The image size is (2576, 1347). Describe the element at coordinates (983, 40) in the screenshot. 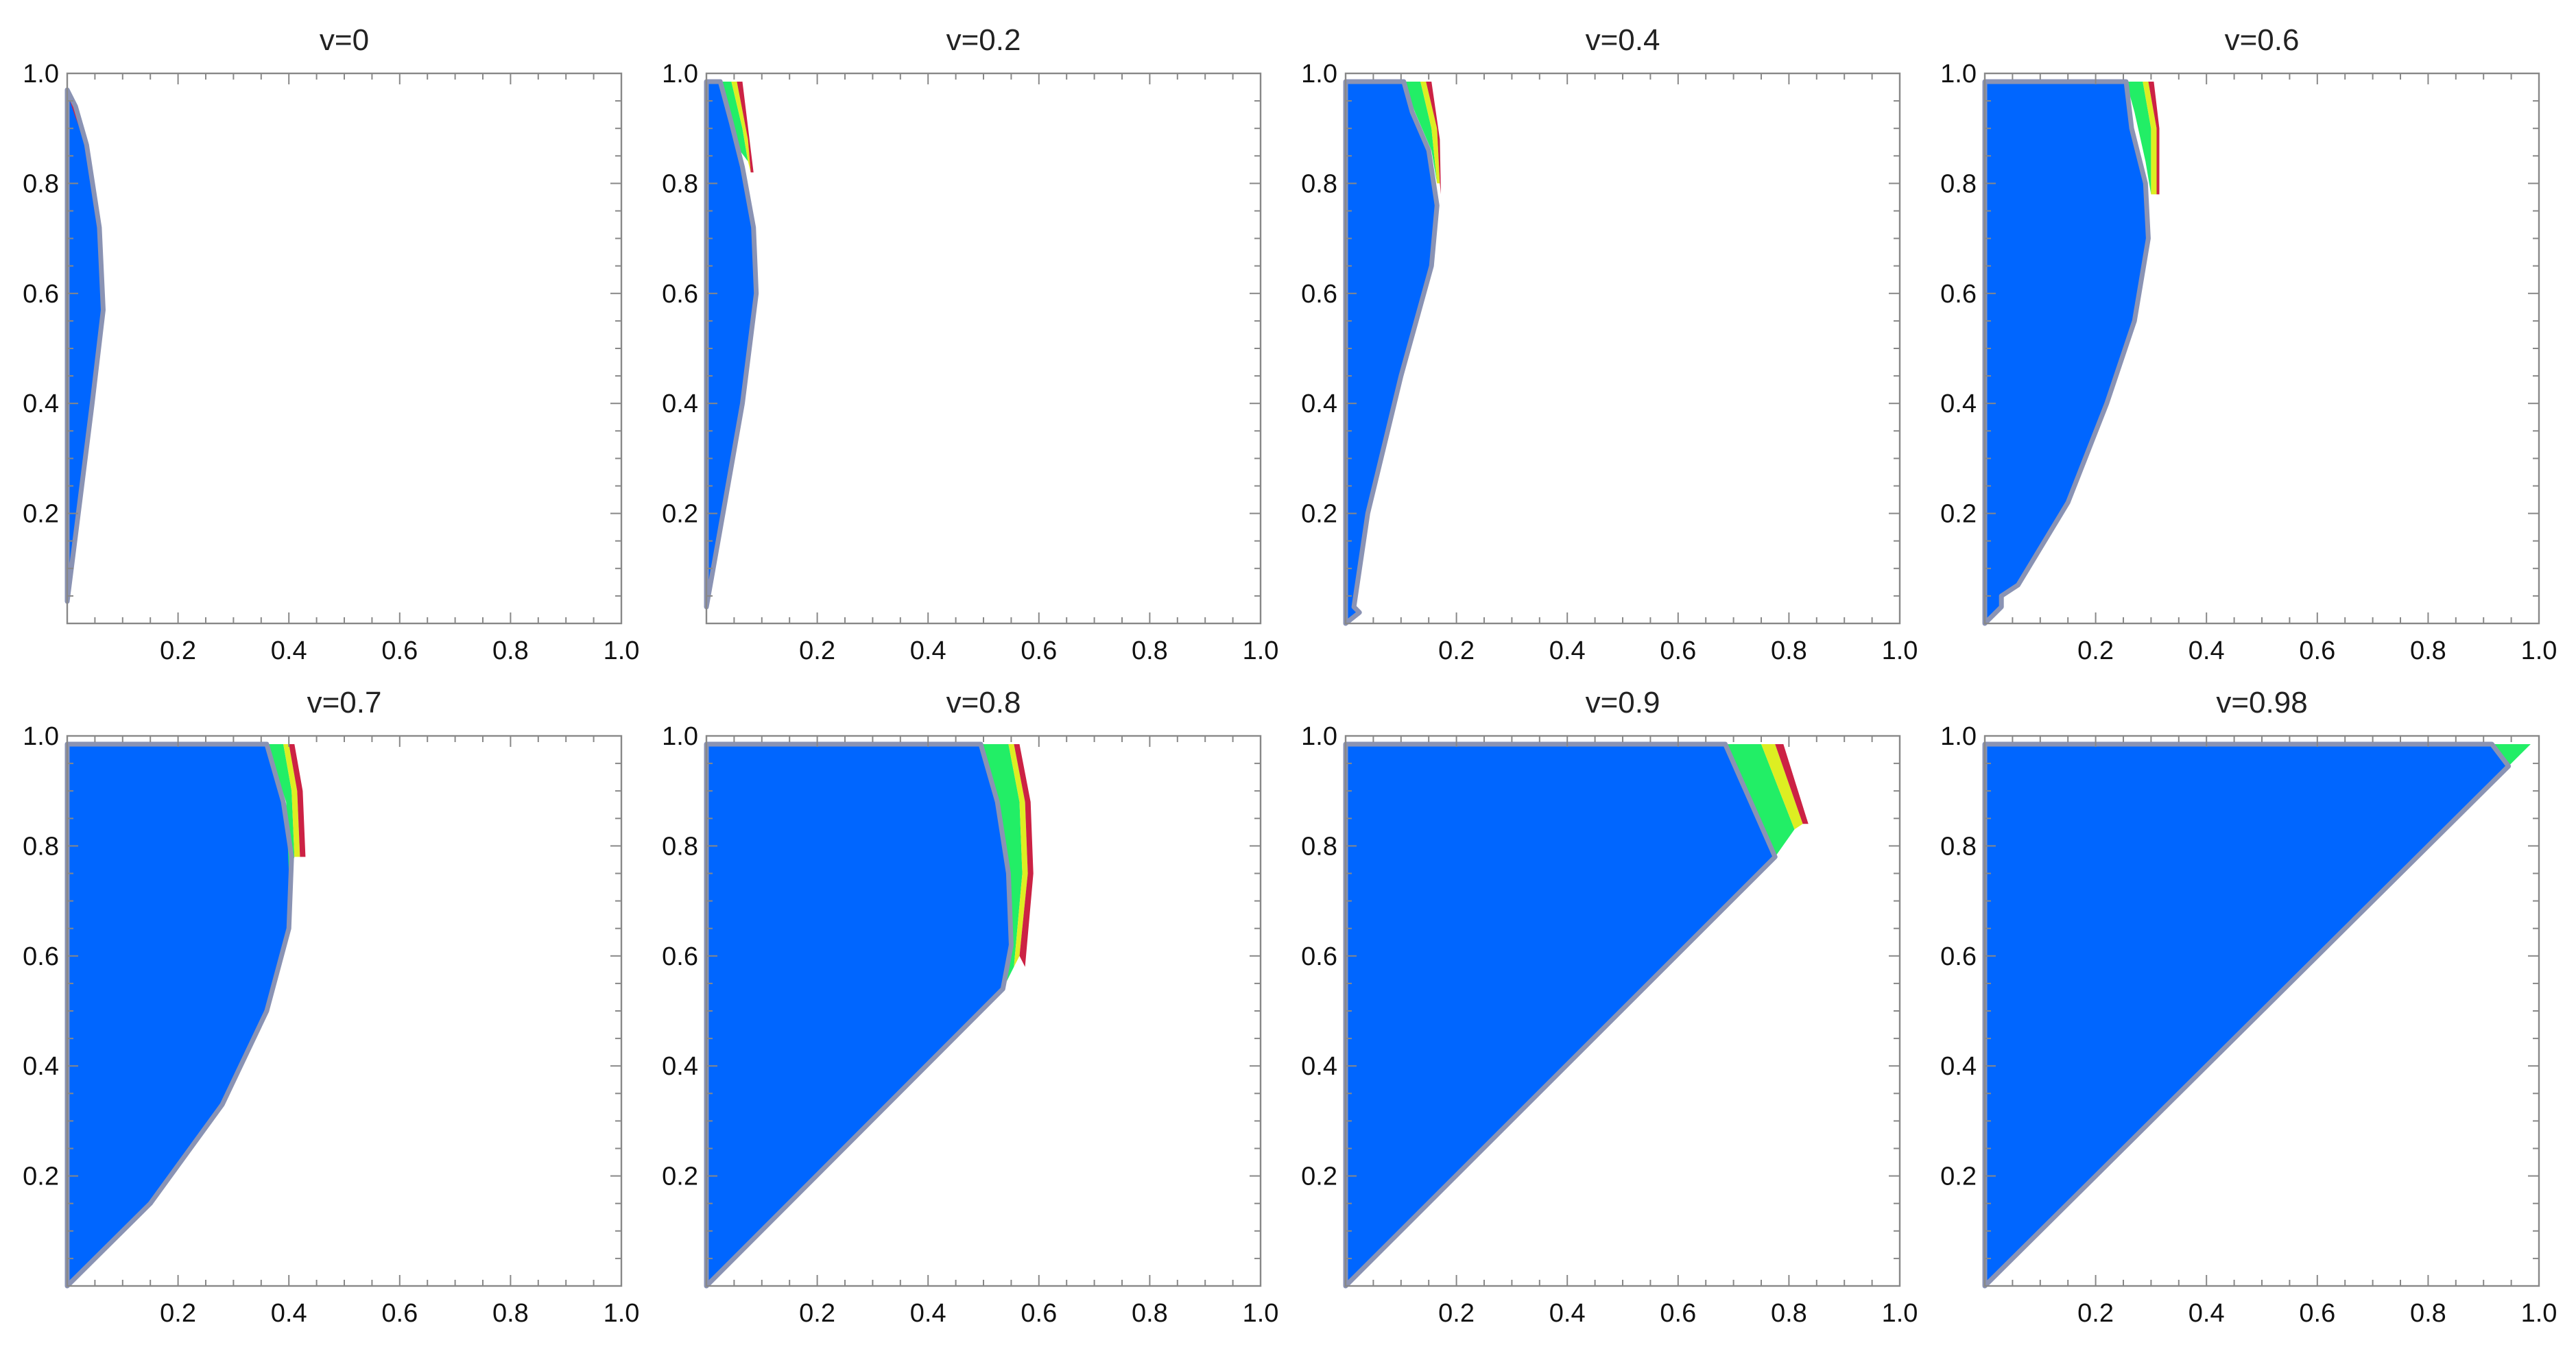

I see `chart-title: v=0.2` at that location.